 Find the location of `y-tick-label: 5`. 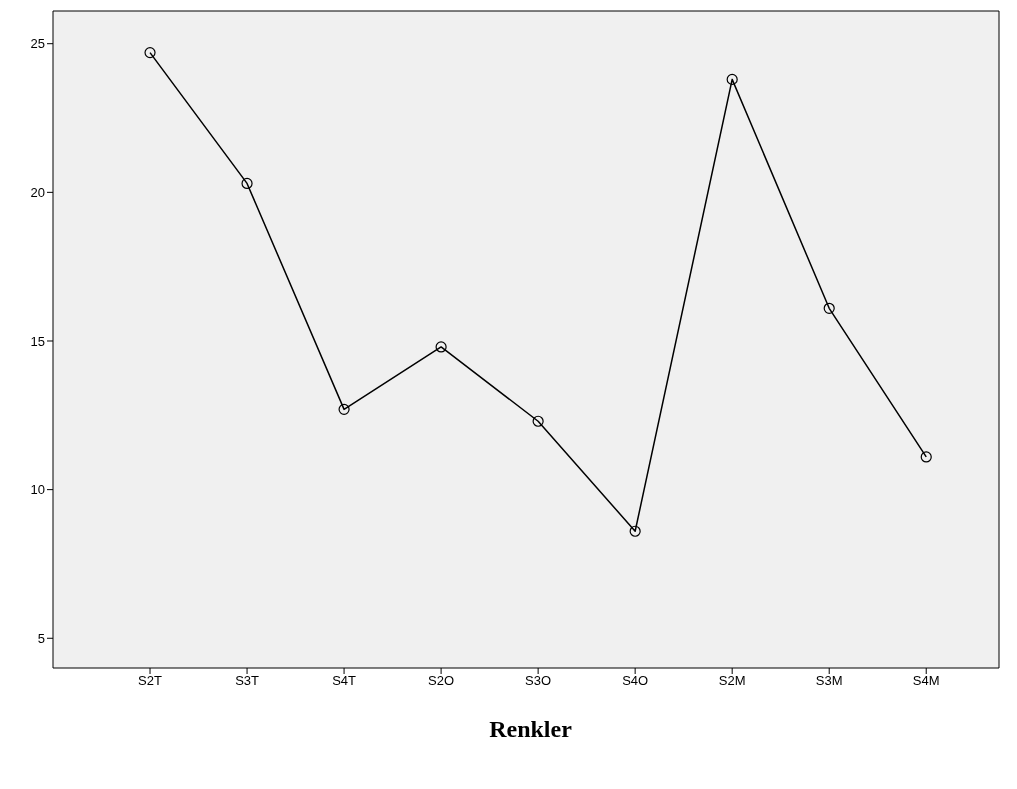

y-tick-label: 5 is located at coordinates (41, 638).